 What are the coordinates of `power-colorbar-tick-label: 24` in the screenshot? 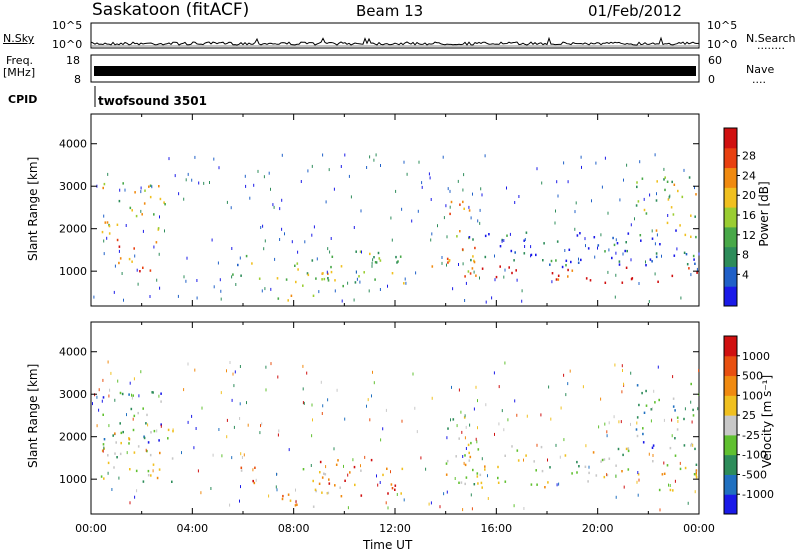 It's located at (749, 175).